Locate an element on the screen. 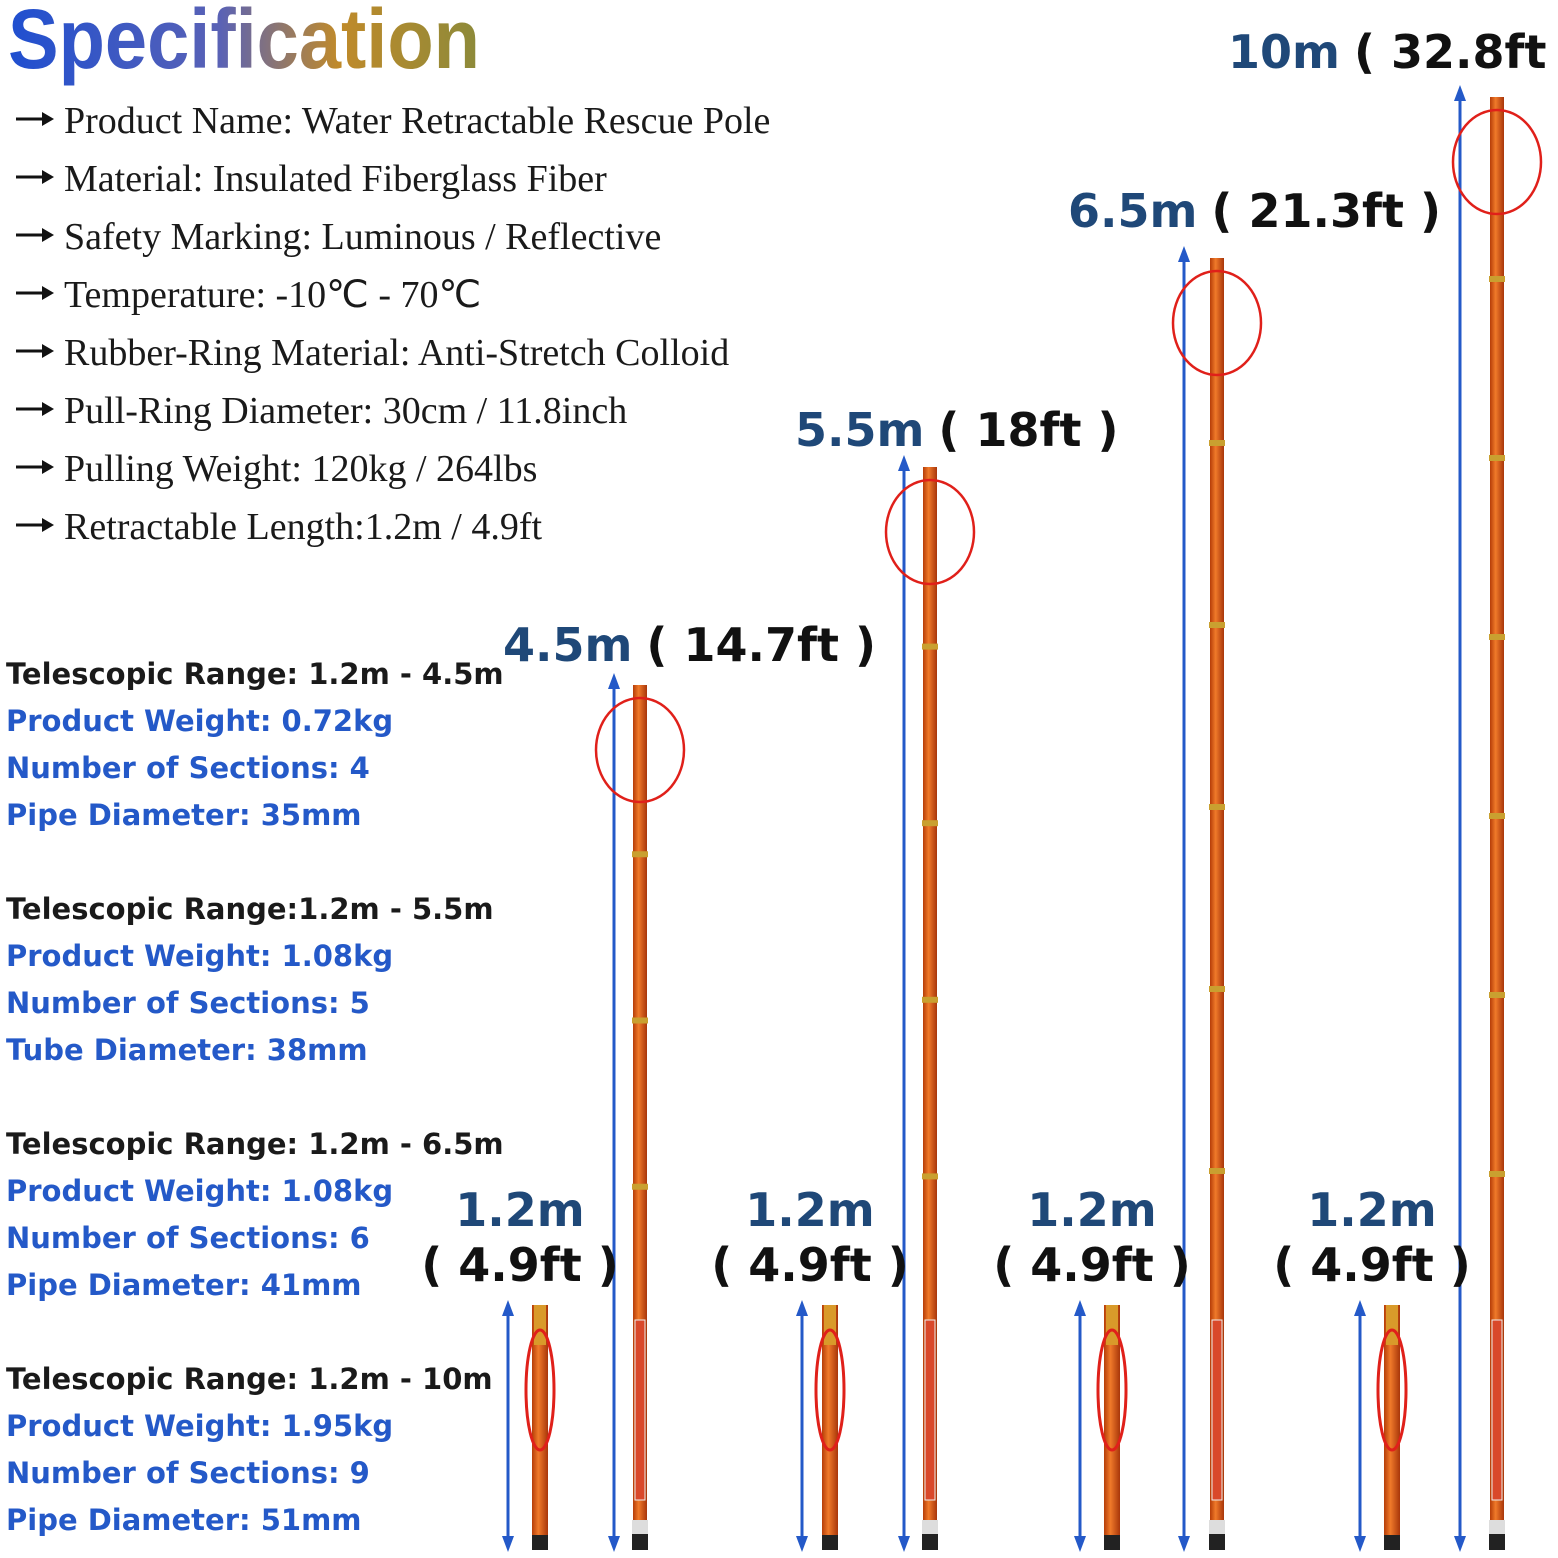 The height and width of the screenshot is (1558, 1558). spec-item: Pulling Weight: 120kg / 264lbs is located at coordinates (300, 469).